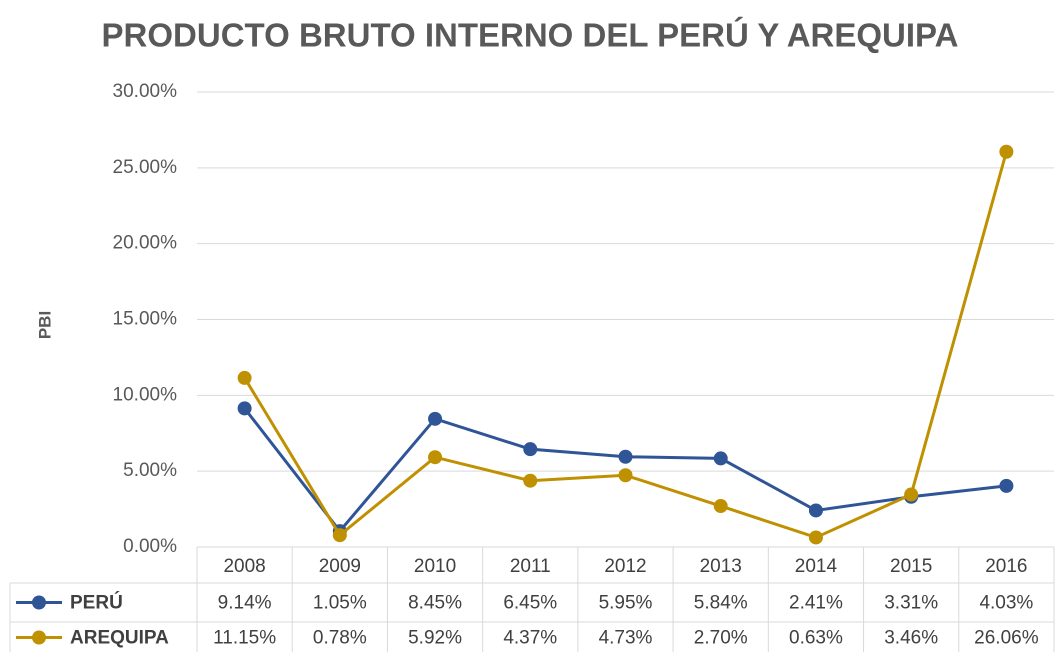 This screenshot has width=1055, height=652. I want to click on y-tick-label: 25.00%, so click(145, 167).